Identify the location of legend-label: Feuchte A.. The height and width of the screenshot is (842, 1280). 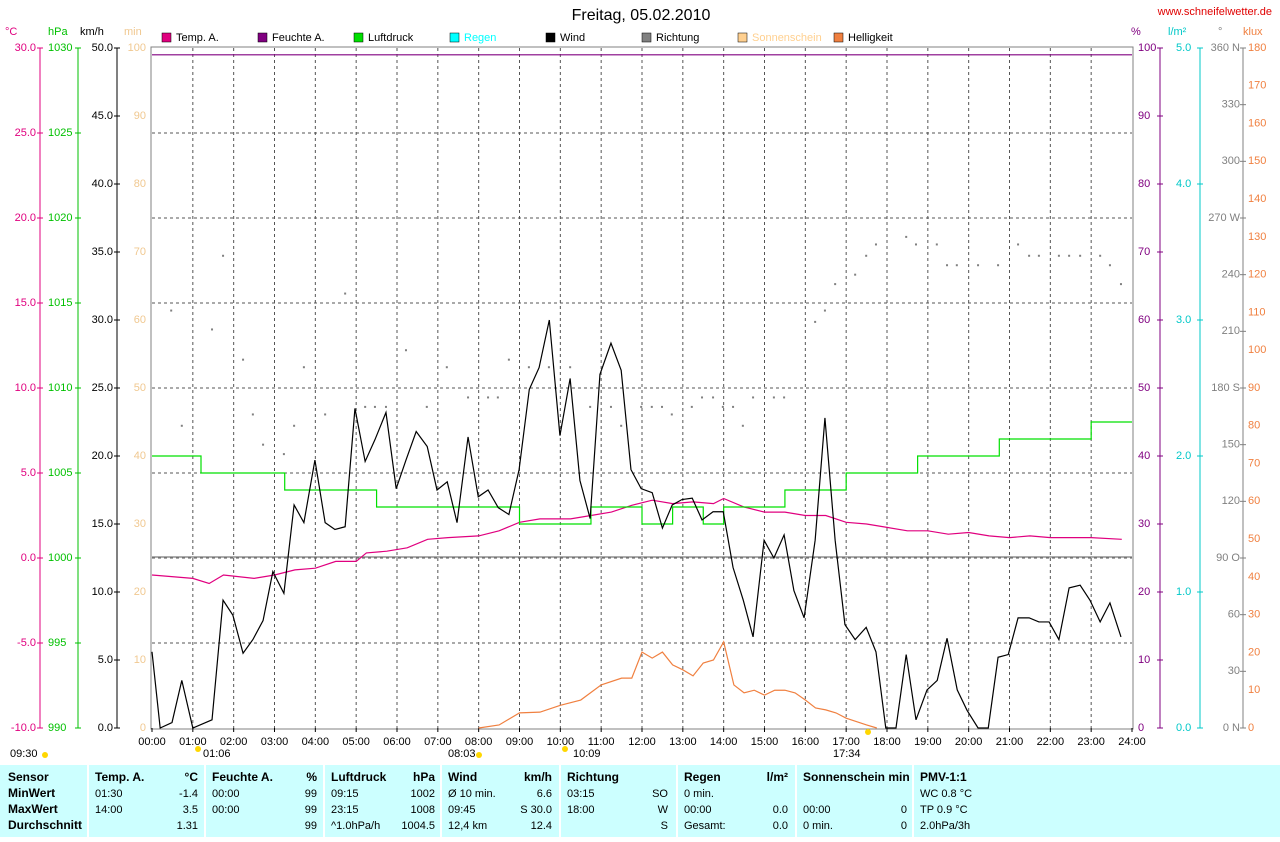
(298, 38).